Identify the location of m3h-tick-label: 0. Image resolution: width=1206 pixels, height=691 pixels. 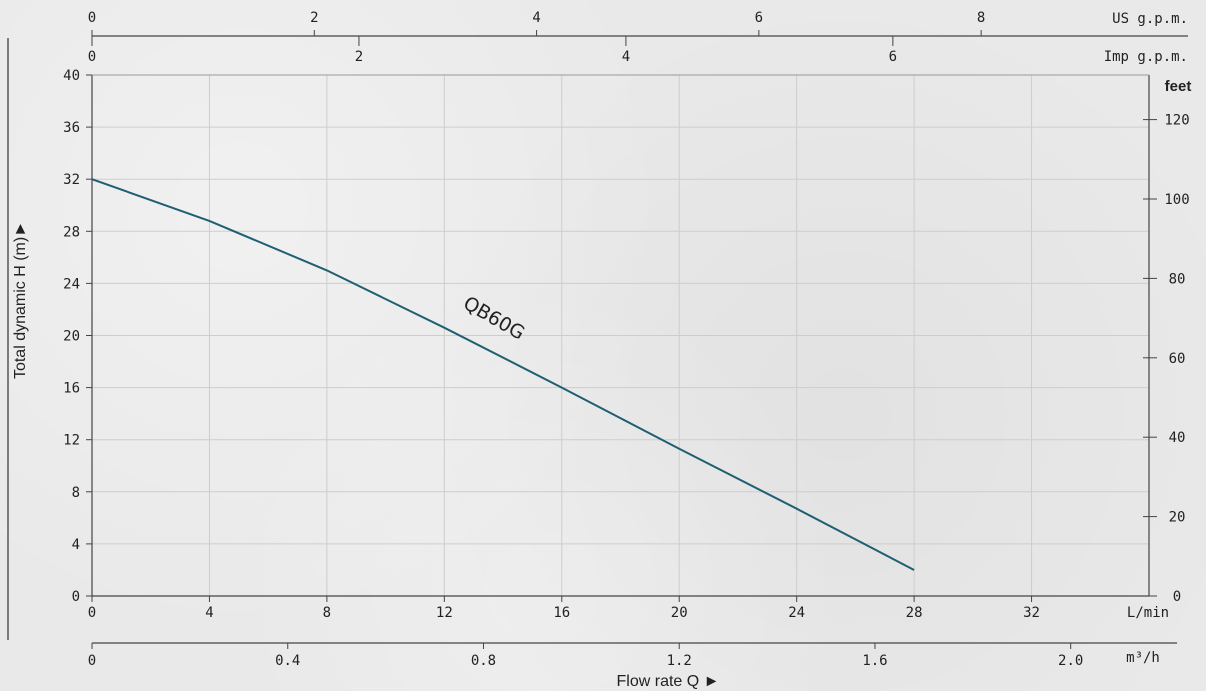
(92, 661).